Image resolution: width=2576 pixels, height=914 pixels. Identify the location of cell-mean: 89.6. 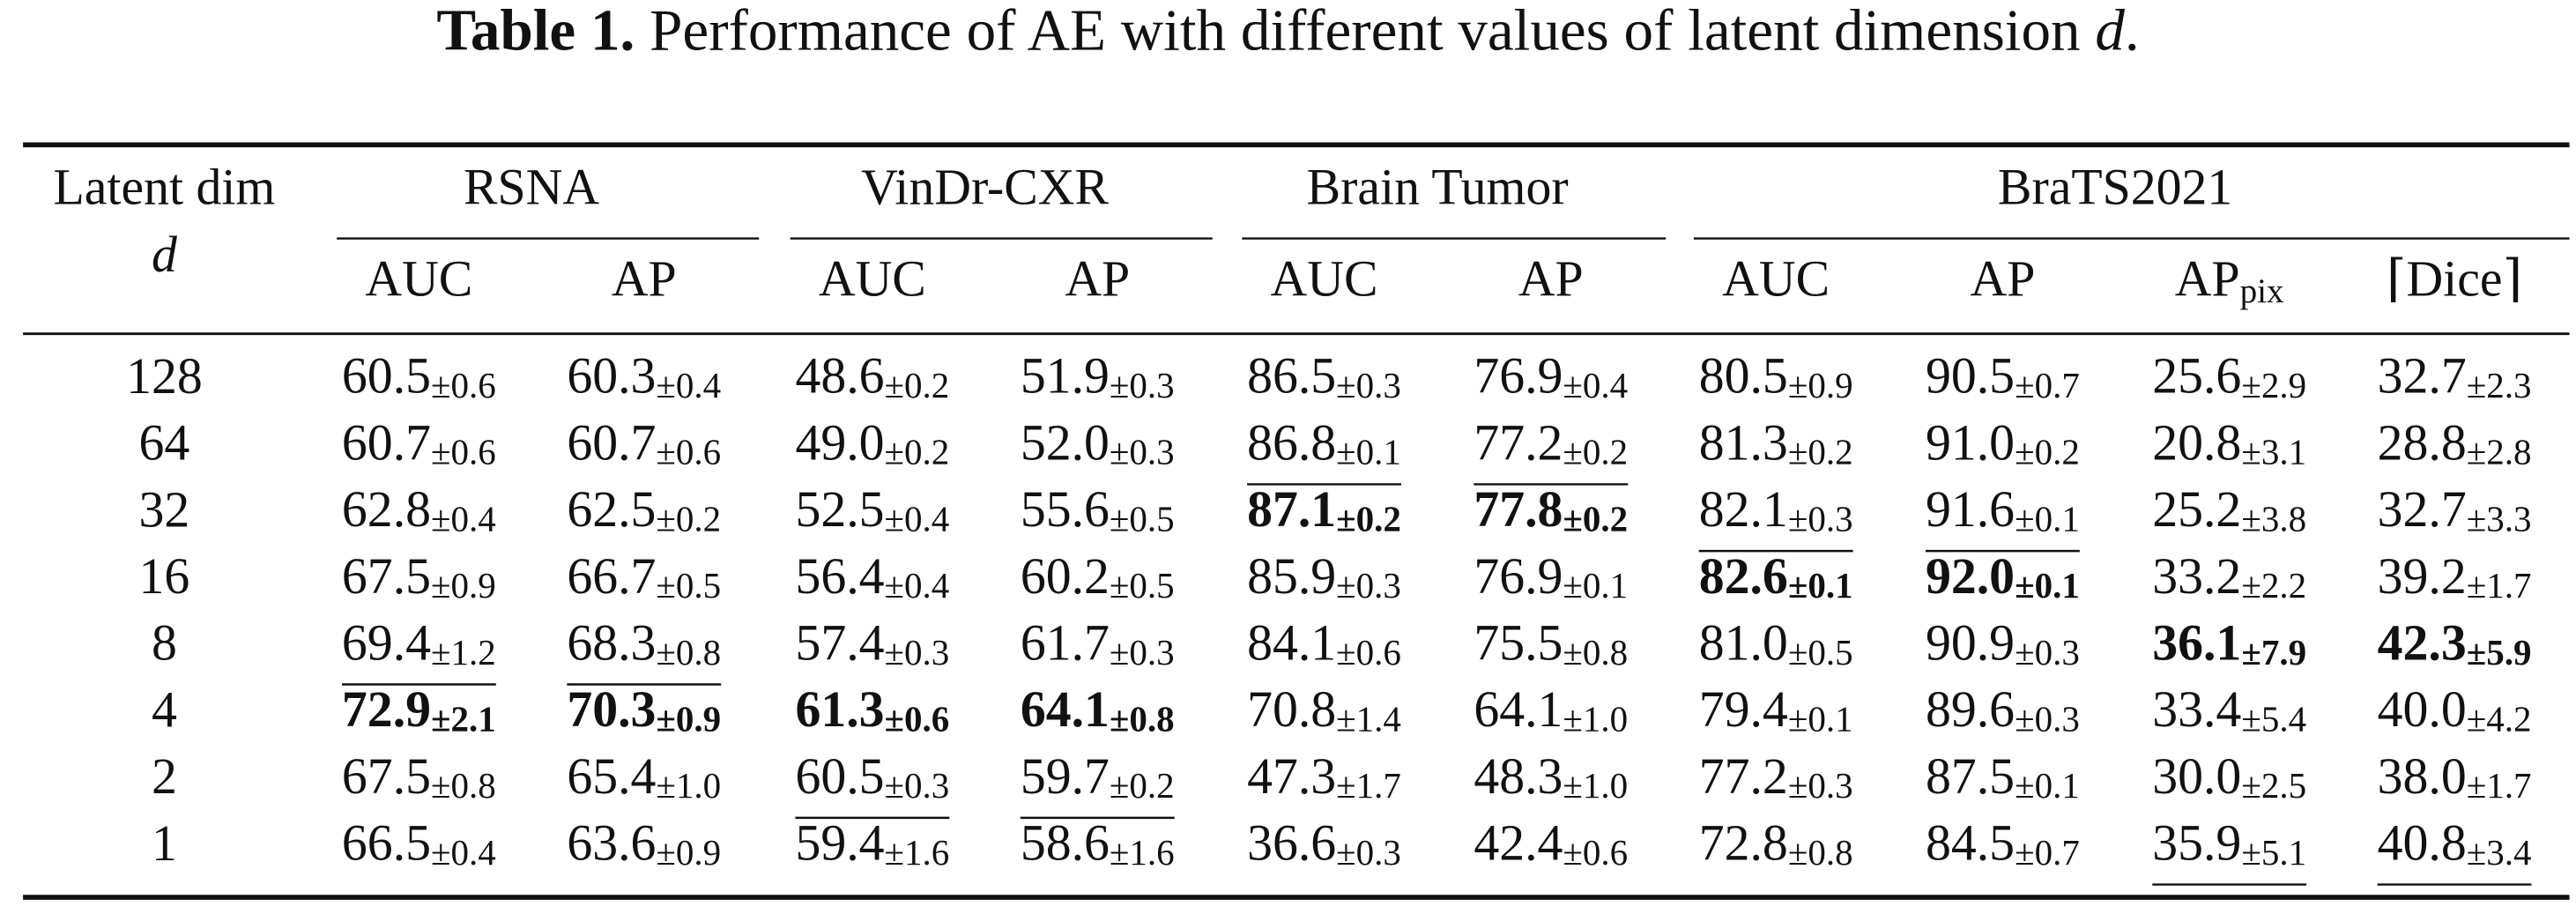
(1970, 710).